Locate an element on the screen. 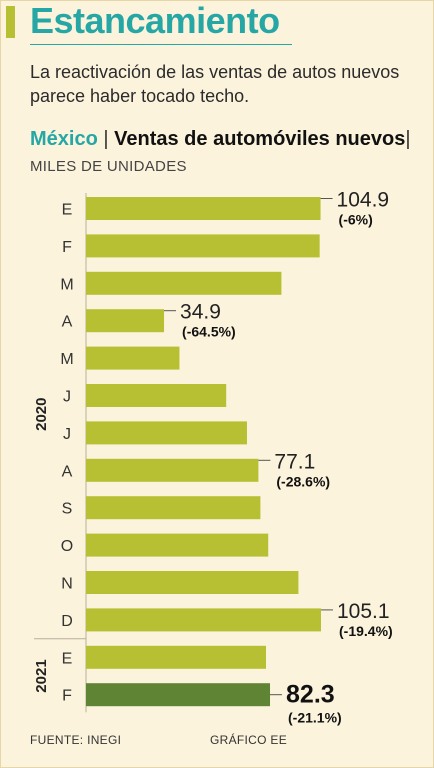 The image size is (434, 768). value-label: 77.1 is located at coordinates (294, 461).